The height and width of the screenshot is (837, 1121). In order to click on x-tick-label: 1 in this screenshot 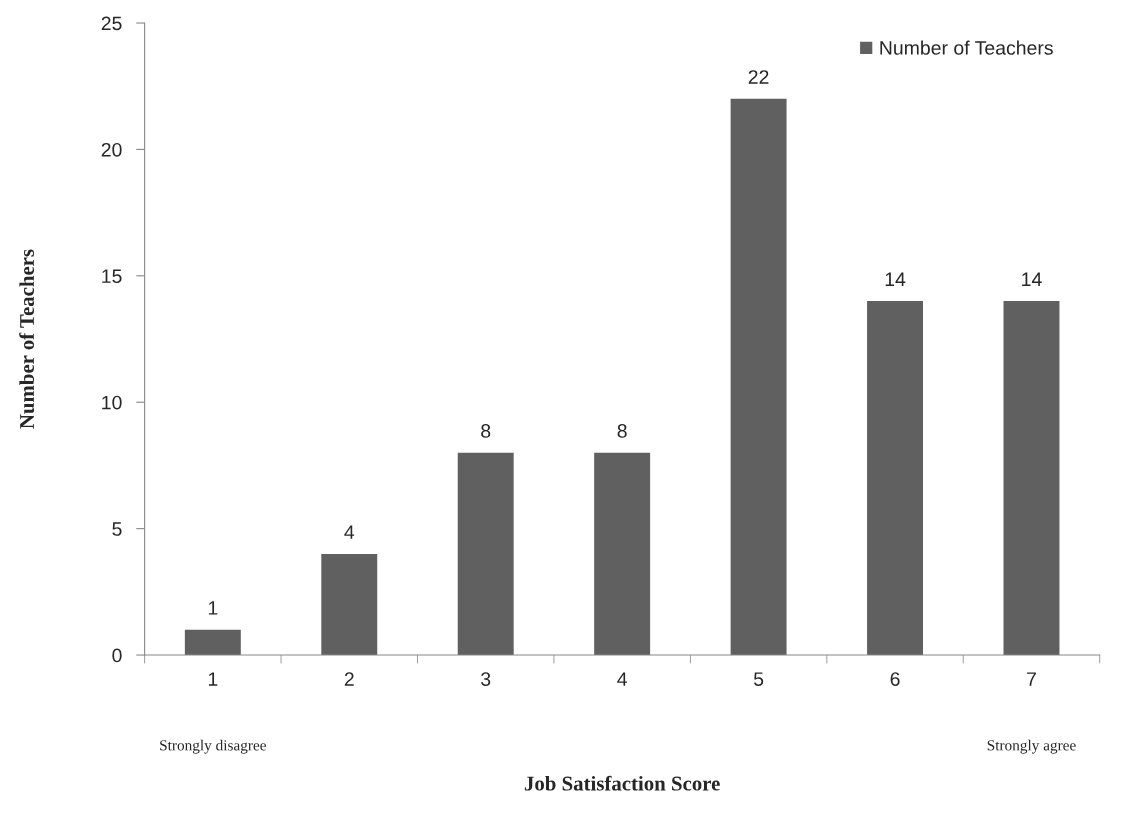, I will do `click(213, 679)`.